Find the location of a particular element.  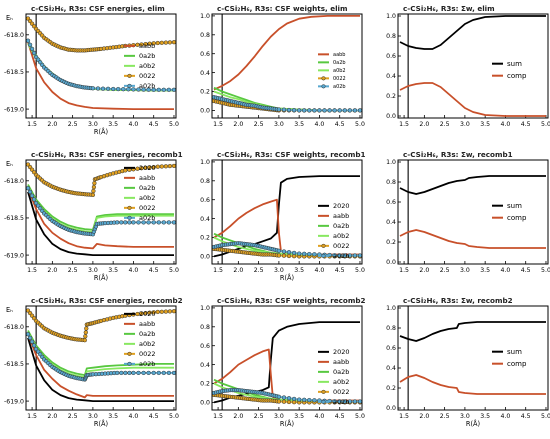

y-tick-label: 0.6 is located at coordinates (391, 202).